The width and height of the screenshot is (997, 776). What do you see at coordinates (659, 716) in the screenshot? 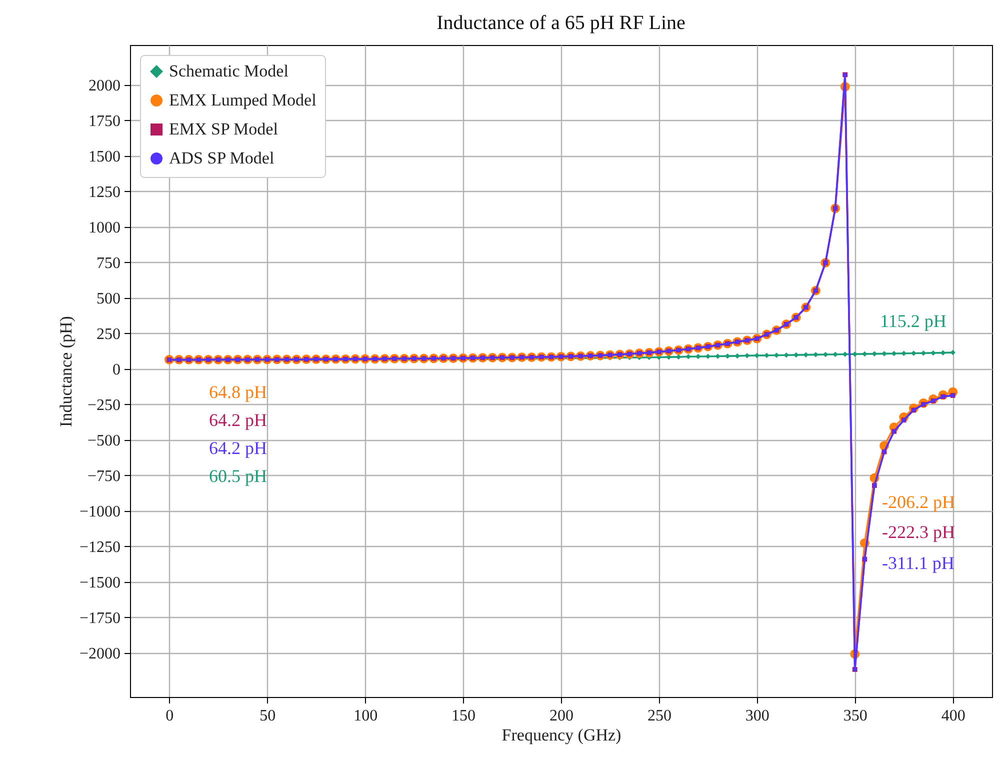
I see `x-tick-label: 250` at bounding box center [659, 716].